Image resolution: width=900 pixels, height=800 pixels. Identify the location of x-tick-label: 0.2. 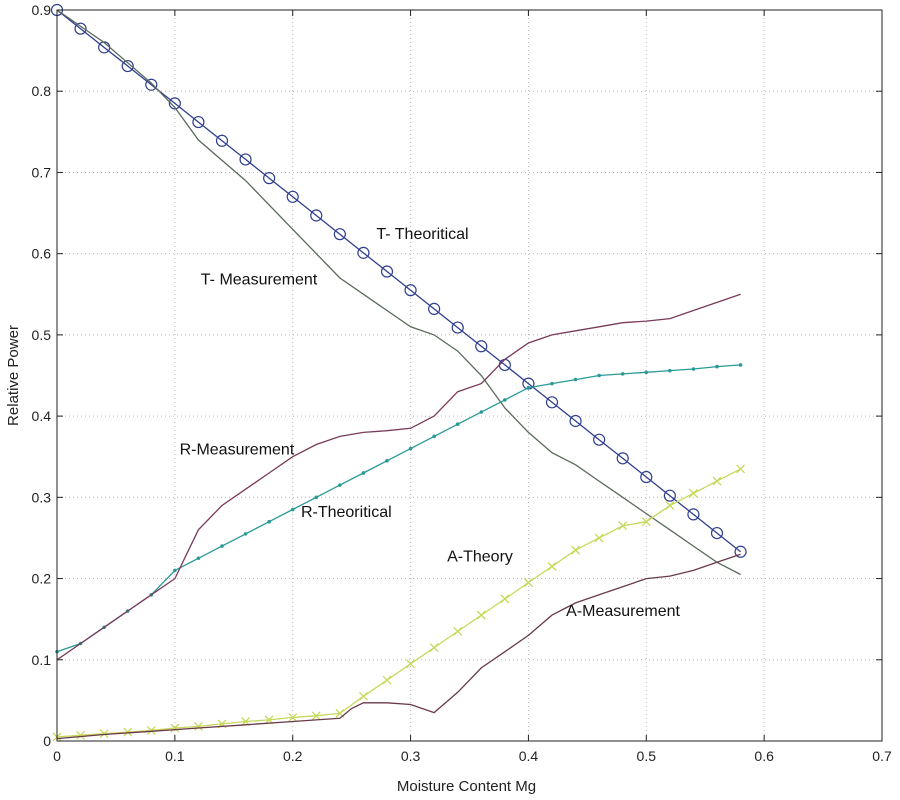
(293, 756).